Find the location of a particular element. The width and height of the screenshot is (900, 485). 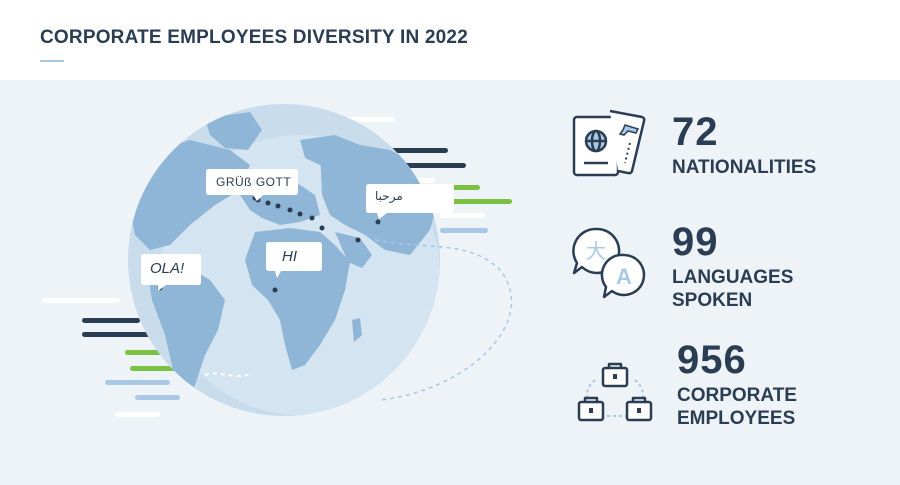

bubble-hi is located at coordinates (294, 260).